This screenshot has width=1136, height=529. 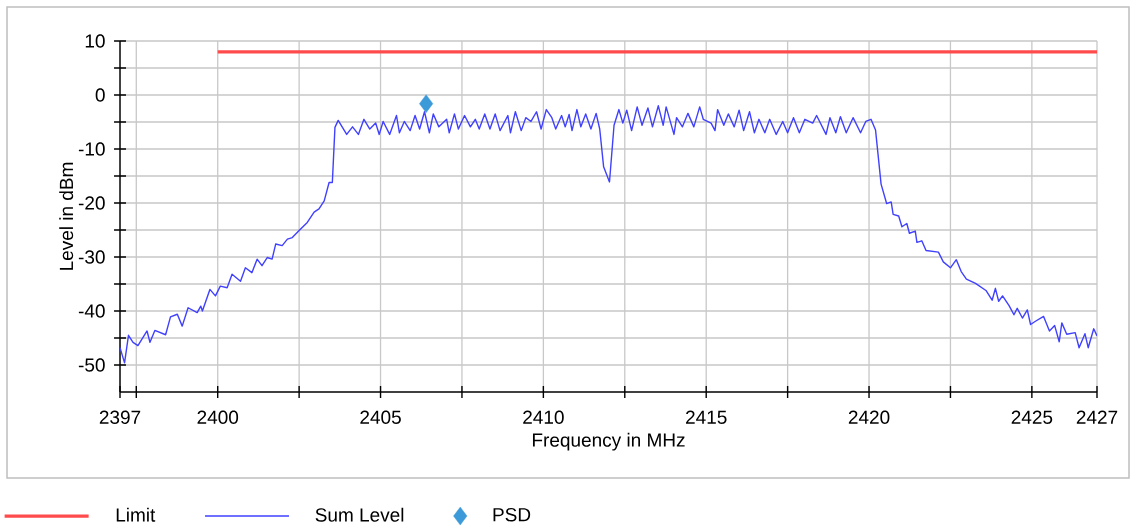 What do you see at coordinates (1097, 417) in the screenshot?
I see `x-tick-label: 2427` at bounding box center [1097, 417].